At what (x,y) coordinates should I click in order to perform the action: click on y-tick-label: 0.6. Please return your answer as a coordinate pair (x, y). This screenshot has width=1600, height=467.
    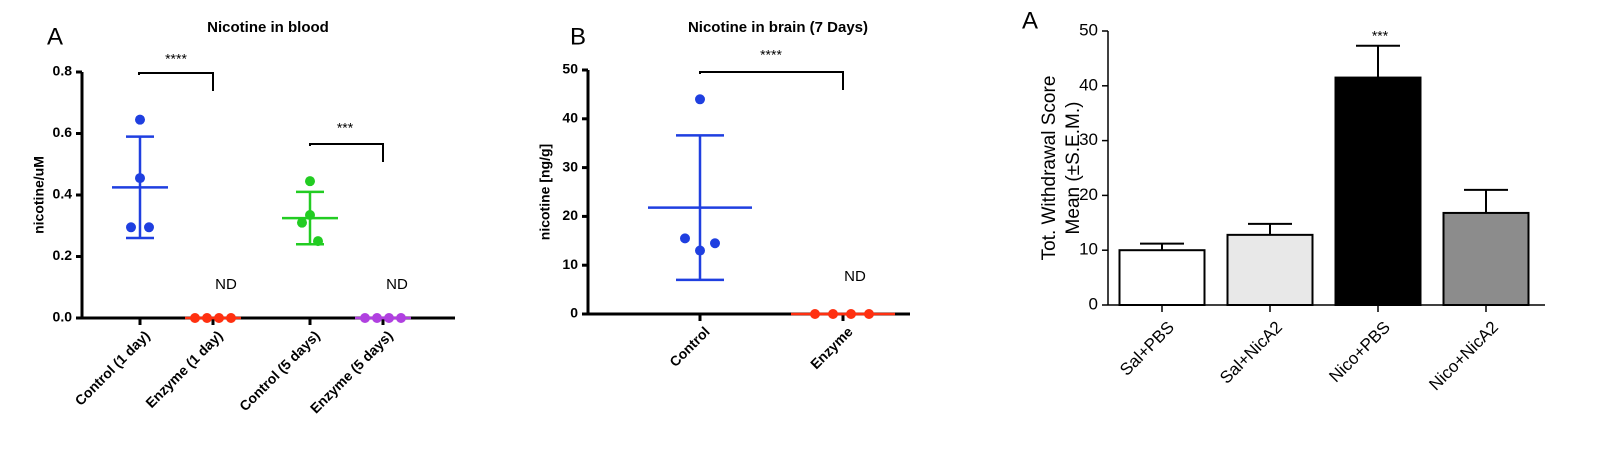
    Looking at the image, I should click on (63, 132).